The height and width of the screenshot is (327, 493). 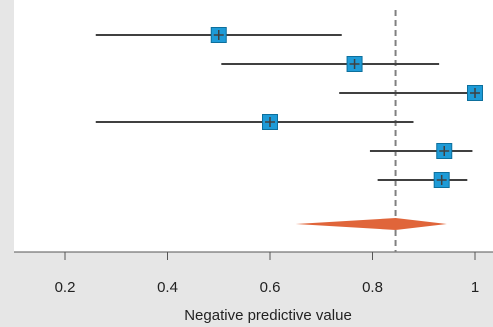 I want to click on x-axis-label: Negative predictive value, so click(x=268, y=315).